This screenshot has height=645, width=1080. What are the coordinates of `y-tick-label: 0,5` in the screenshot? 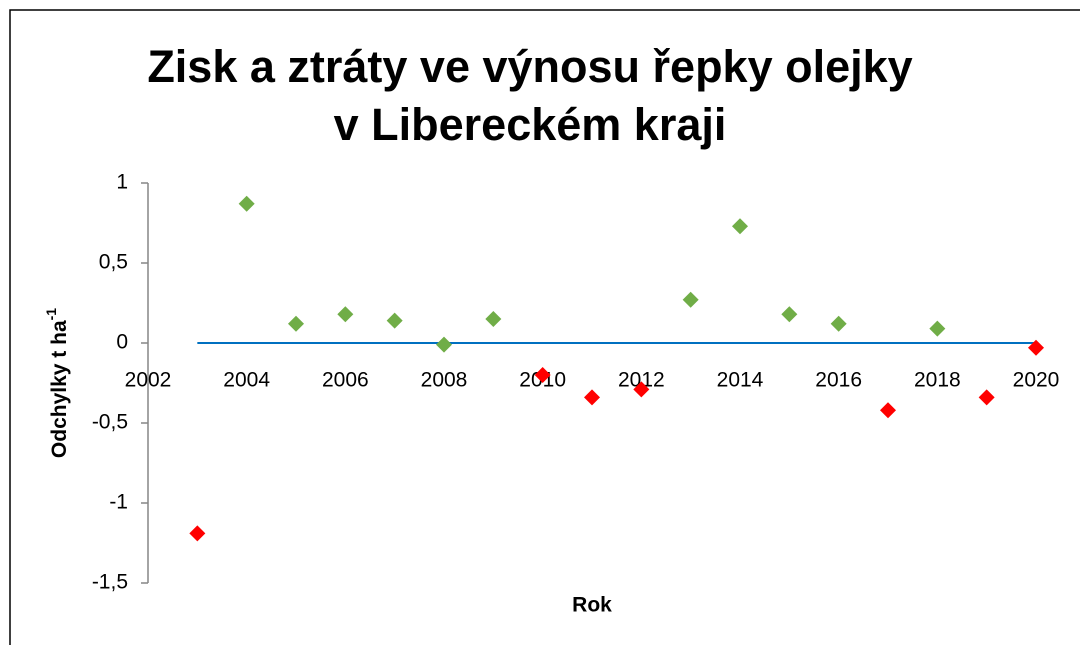 It's located at (113, 262).